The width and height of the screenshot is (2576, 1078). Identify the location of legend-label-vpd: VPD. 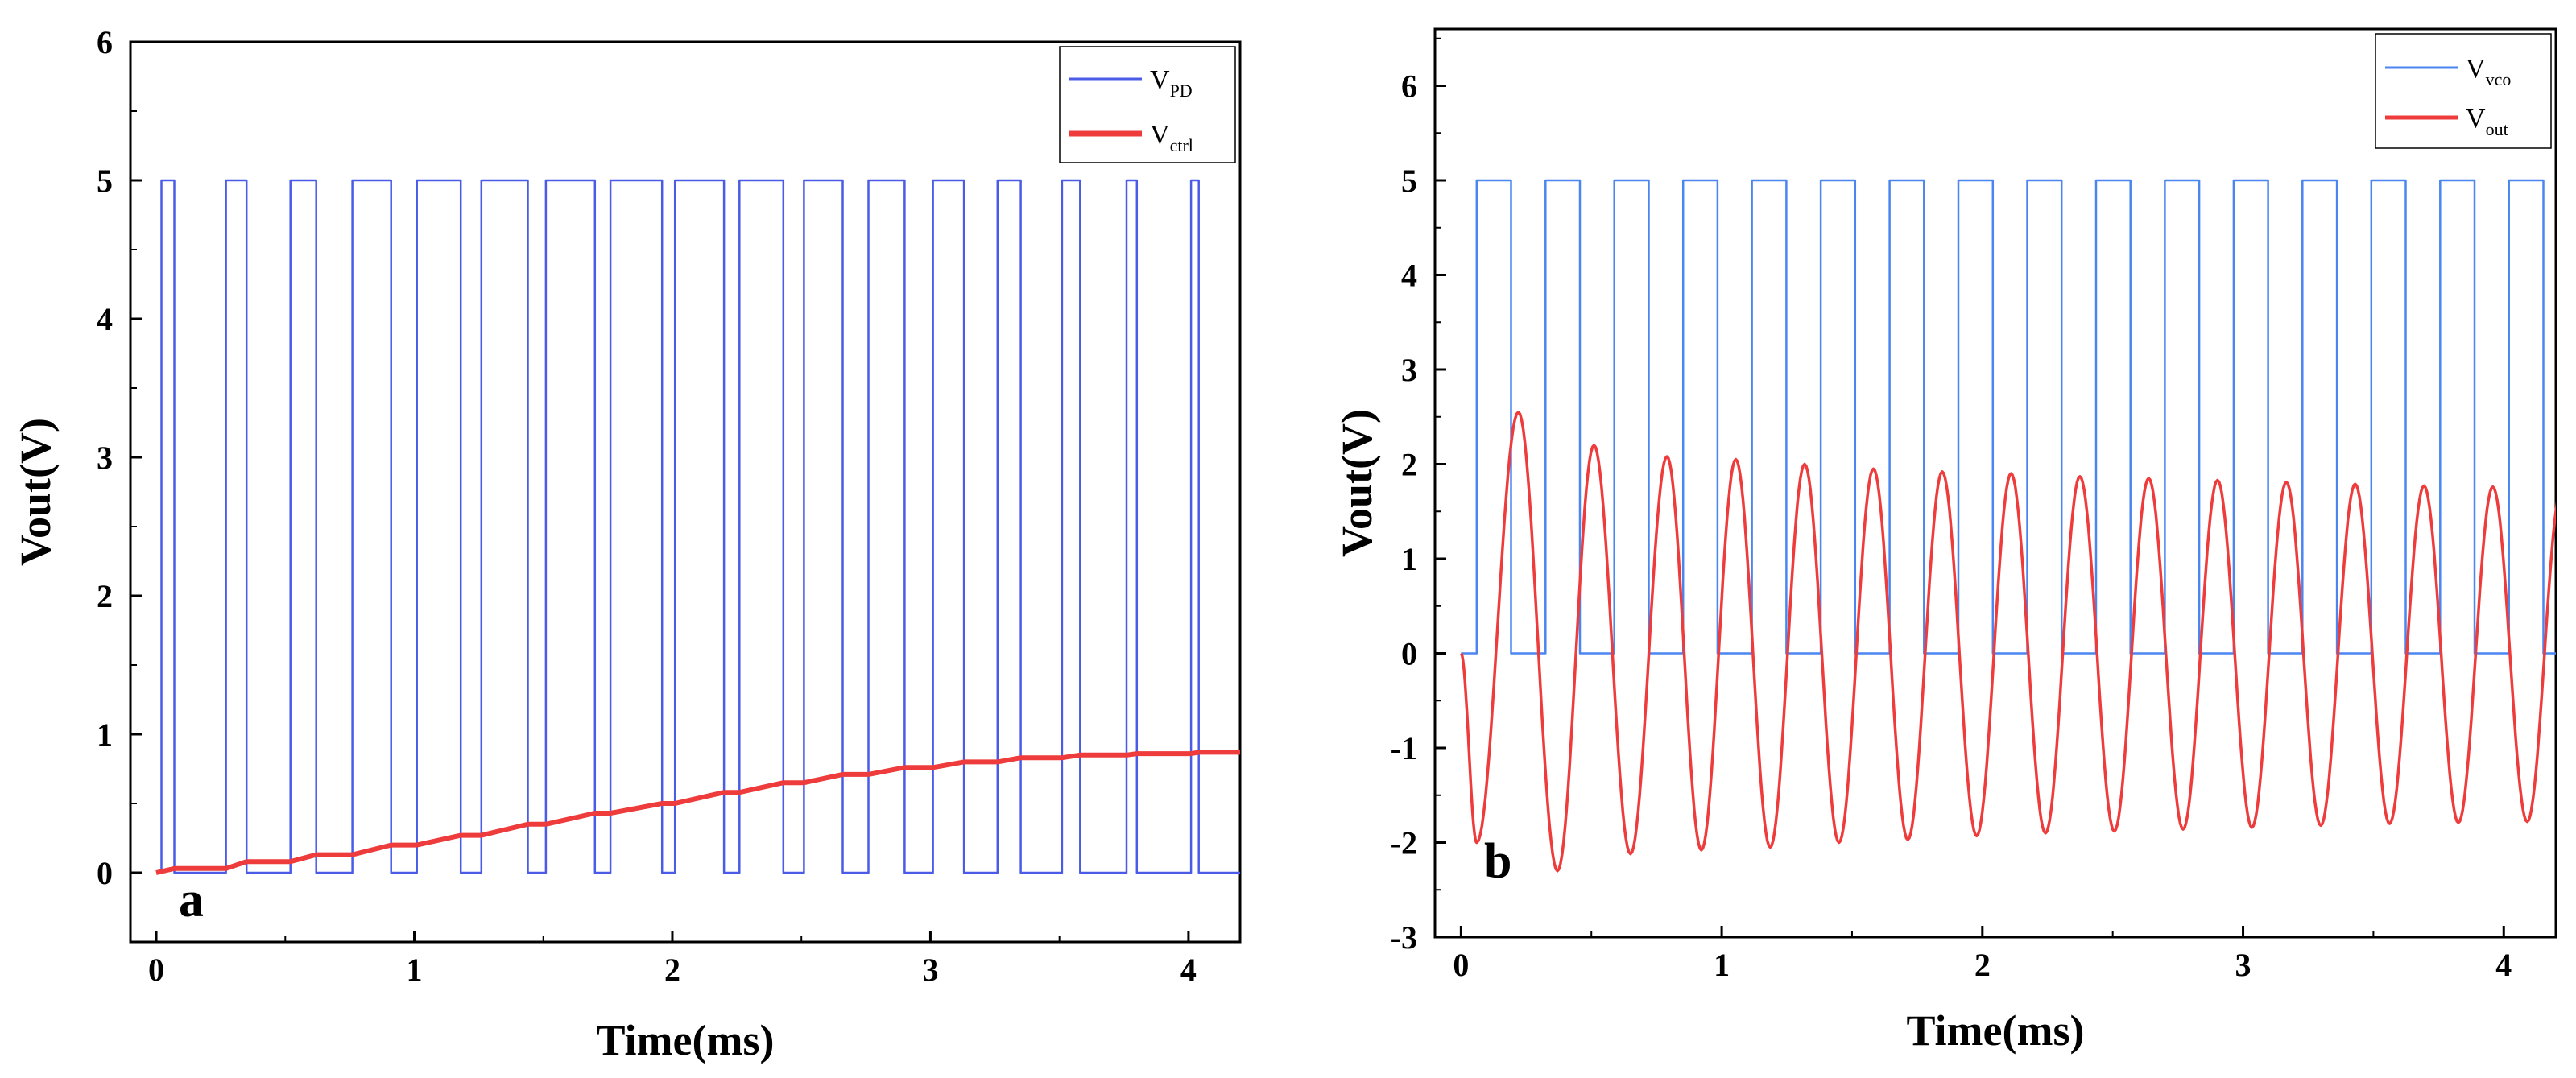
(1171, 83).